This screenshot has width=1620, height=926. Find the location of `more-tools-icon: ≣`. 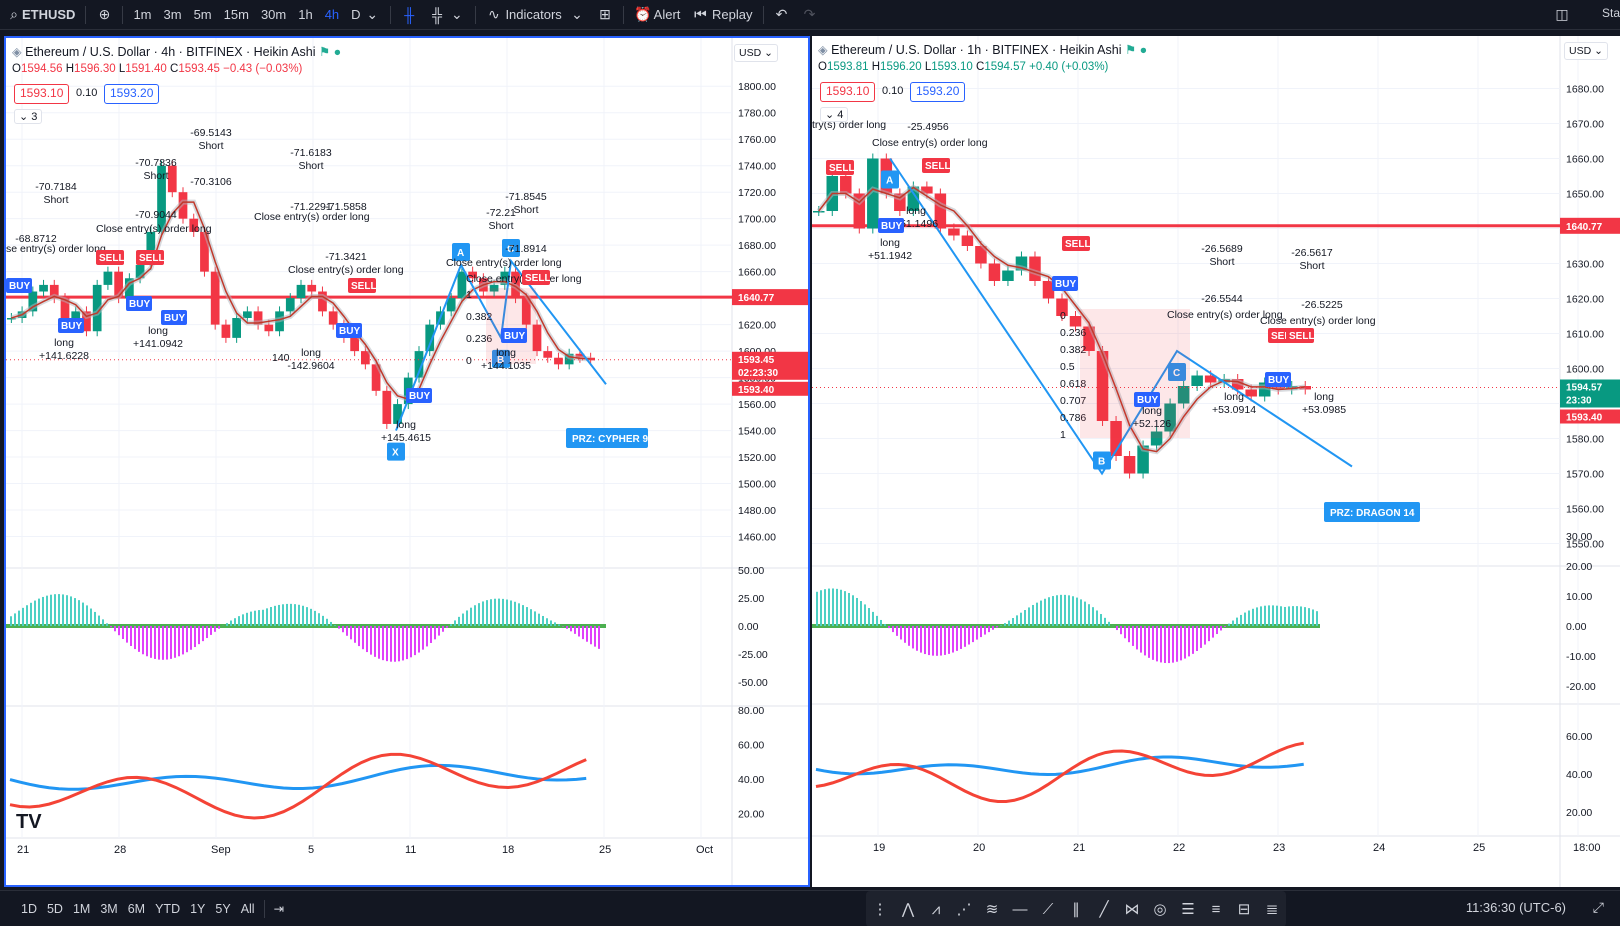

more-tools-icon: ≣ is located at coordinates (1272, 909).